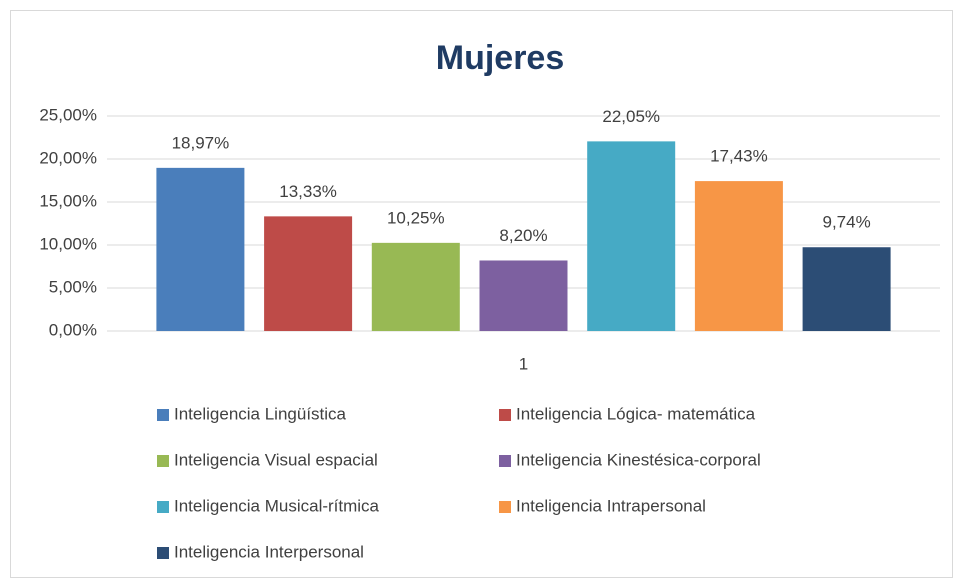  What do you see at coordinates (739, 156) in the screenshot?
I see `data-label: 17,43%` at bounding box center [739, 156].